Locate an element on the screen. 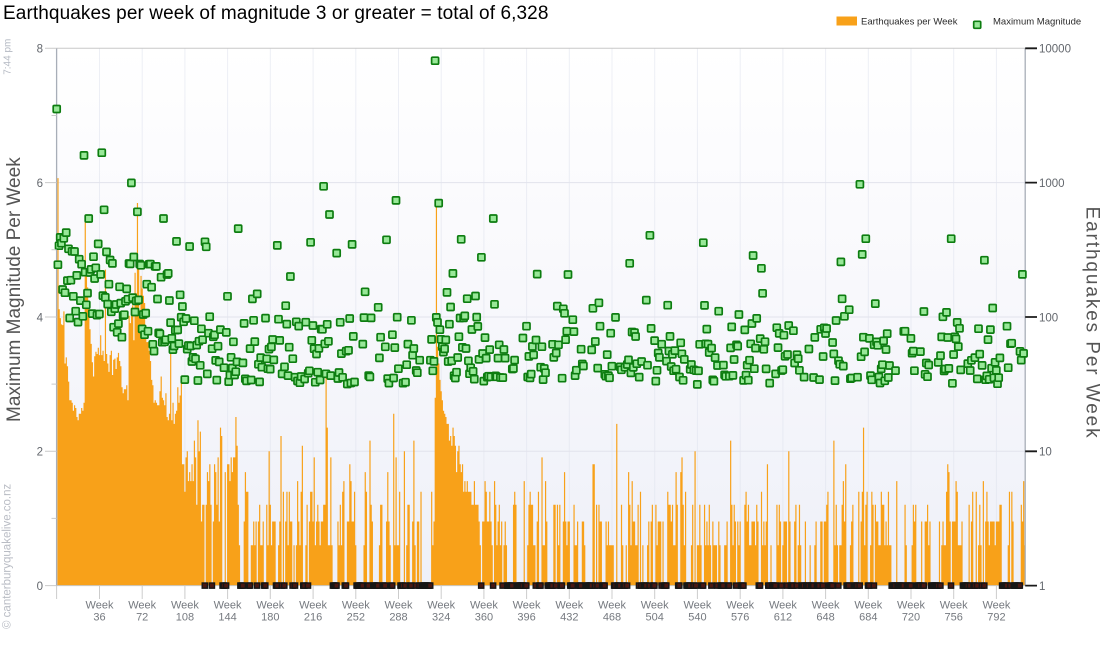 This screenshot has width=1100, height=645. svg-text: Earthquakes per Week is located at coordinates (909, 22).